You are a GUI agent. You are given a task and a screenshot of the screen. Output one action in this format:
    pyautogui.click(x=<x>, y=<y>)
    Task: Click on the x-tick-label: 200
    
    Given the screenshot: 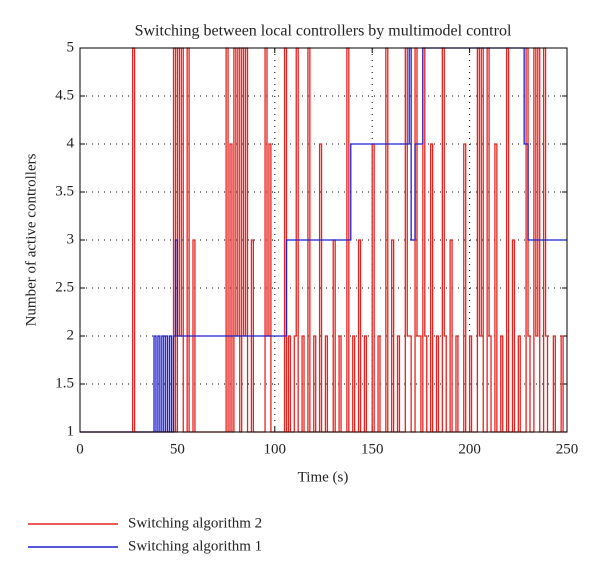 What is the action you would take?
    pyautogui.click(x=469, y=449)
    